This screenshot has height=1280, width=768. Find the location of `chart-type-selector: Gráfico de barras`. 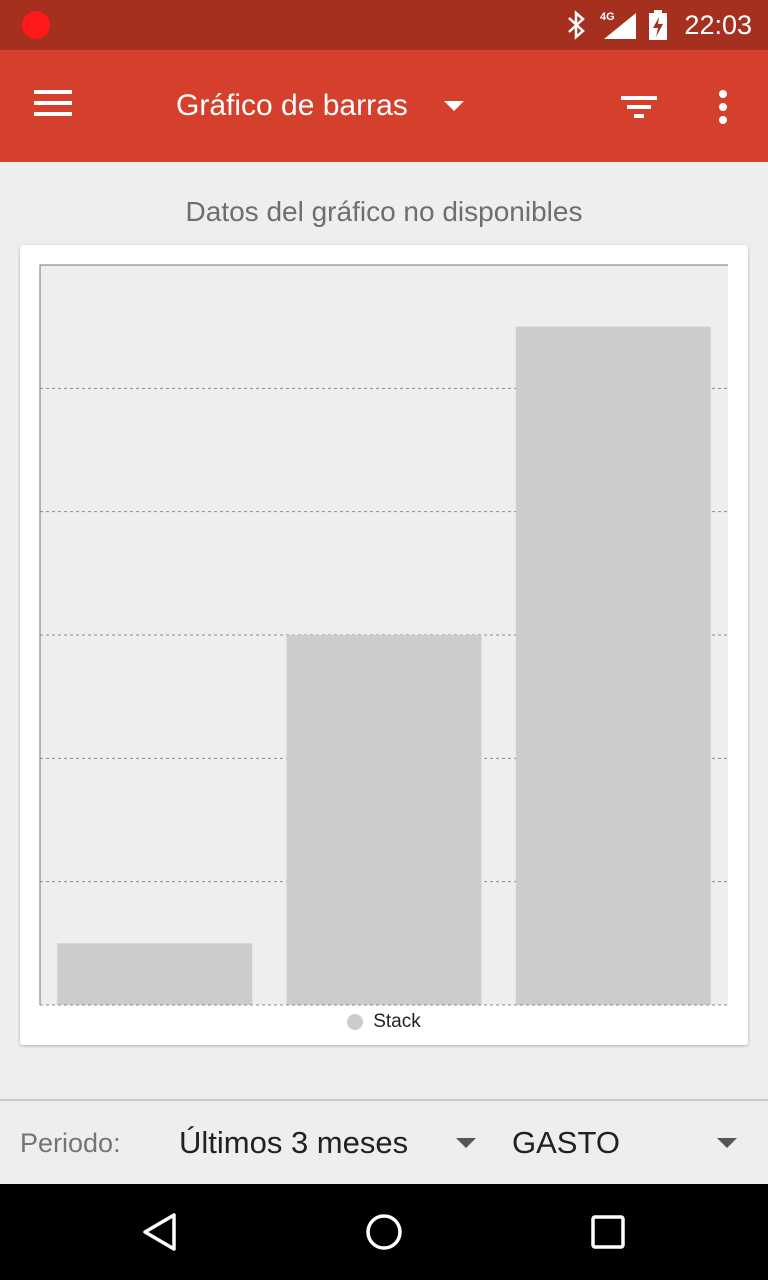

chart-type-selector: Gráfico de barras is located at coordinates (320, 106).